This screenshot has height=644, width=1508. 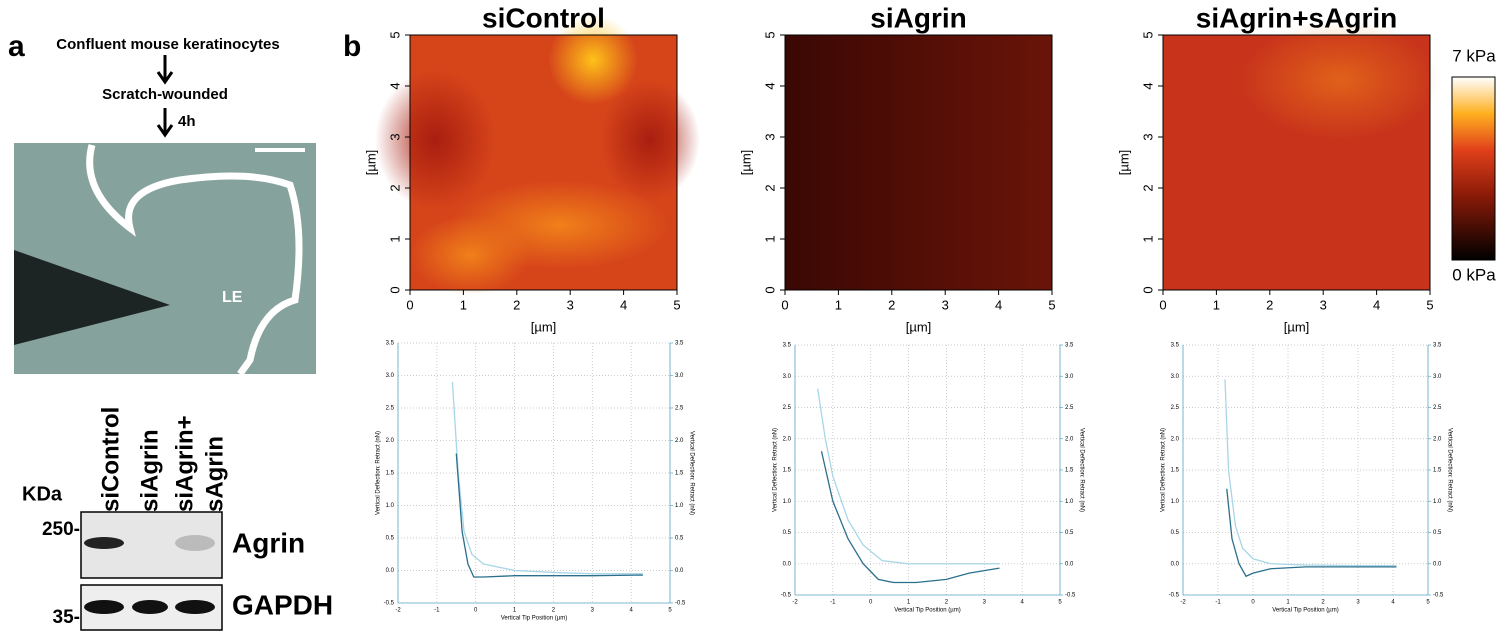 I want to click on y2-tick-label: -0.5, so click(x=1438, y=596).